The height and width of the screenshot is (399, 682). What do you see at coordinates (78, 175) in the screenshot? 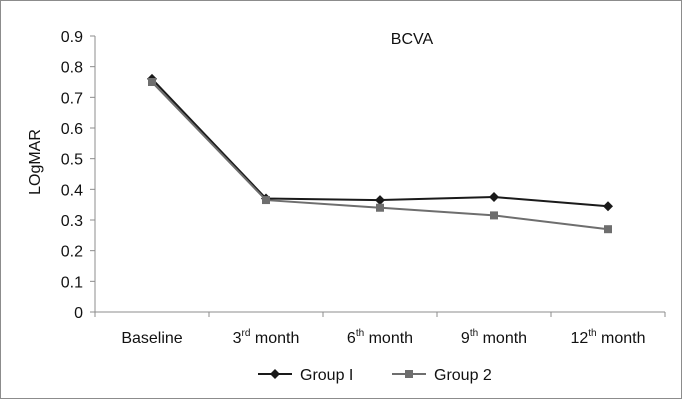
I see `y-ticks: 0 0.1 0.2 0.3 0.4 0.5 0.6 0.7 0.8 0.9` at bounding box center [78, 175].